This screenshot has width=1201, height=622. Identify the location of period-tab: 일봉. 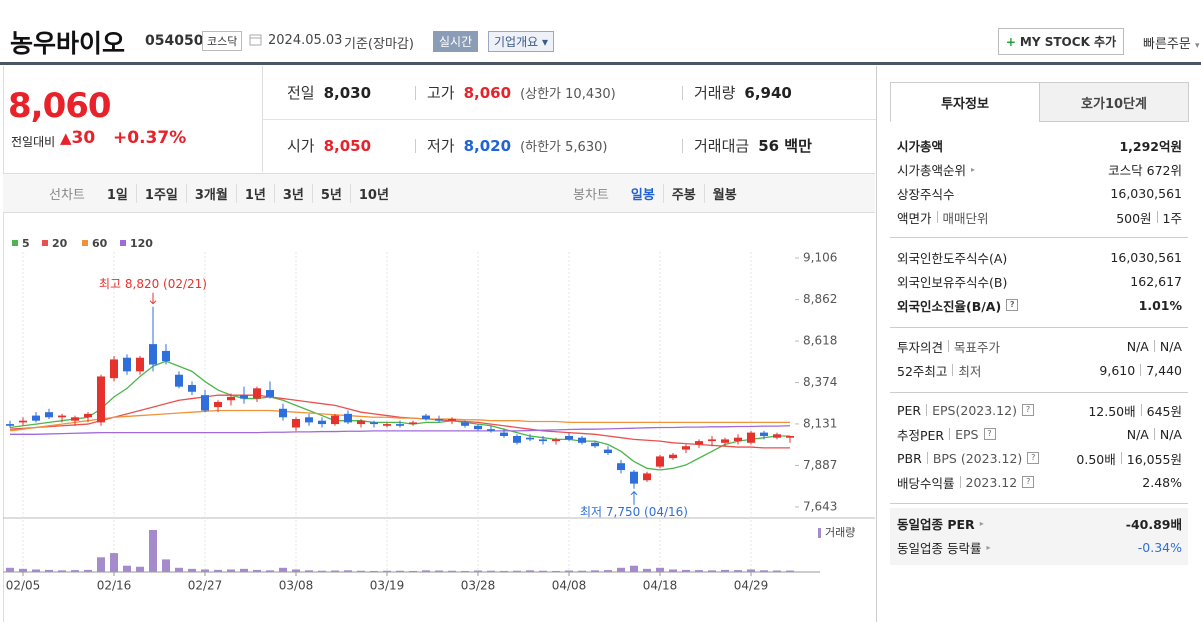
(642, 195).